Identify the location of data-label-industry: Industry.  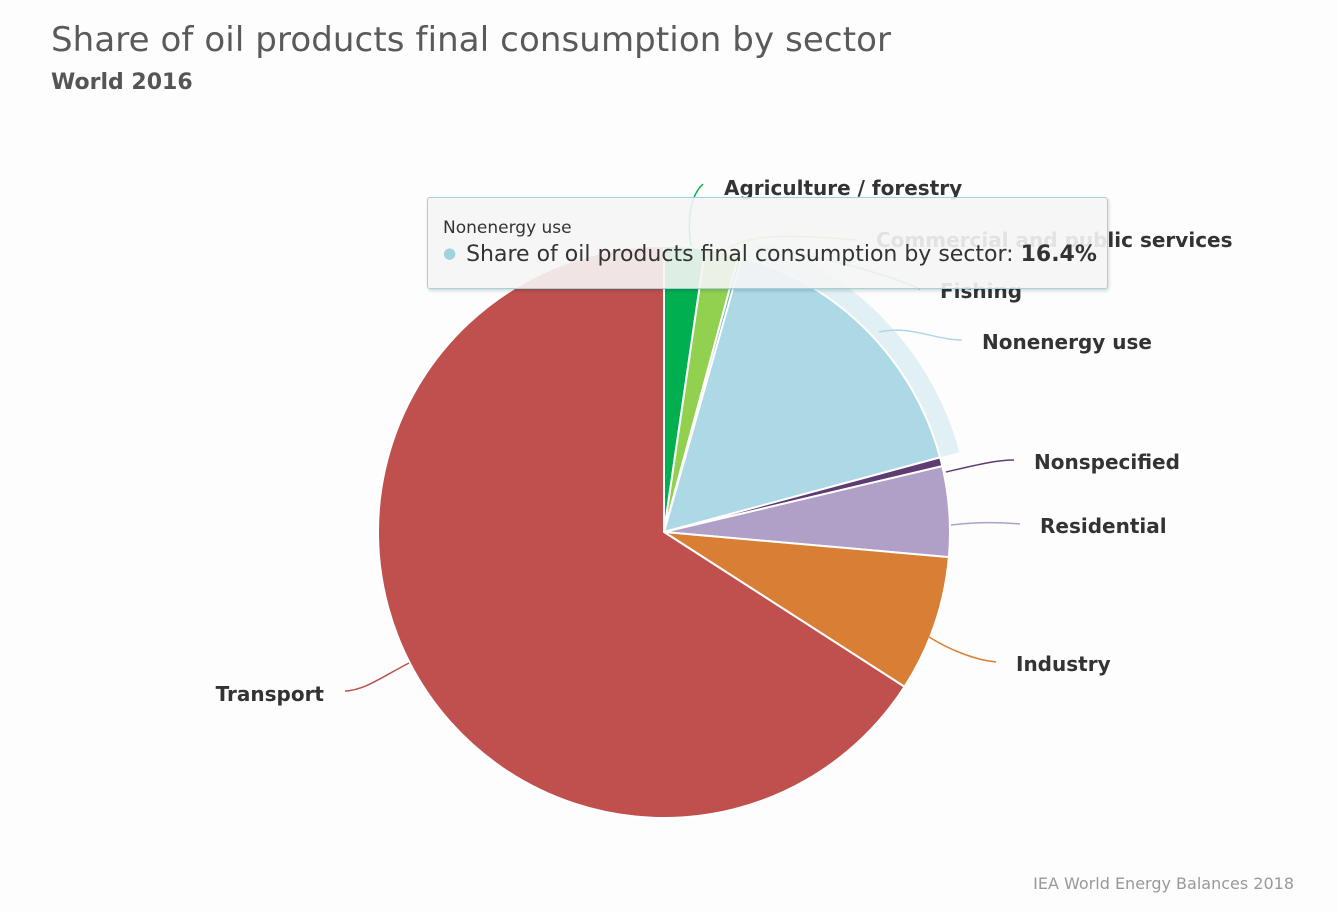
(1063, 664).